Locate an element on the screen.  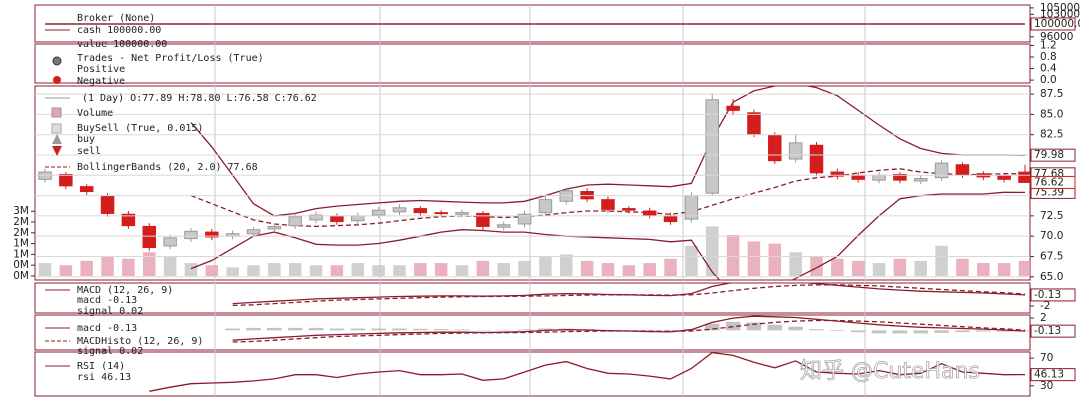
value-box-label: 76.62 is located at coordinates (1049, 182).